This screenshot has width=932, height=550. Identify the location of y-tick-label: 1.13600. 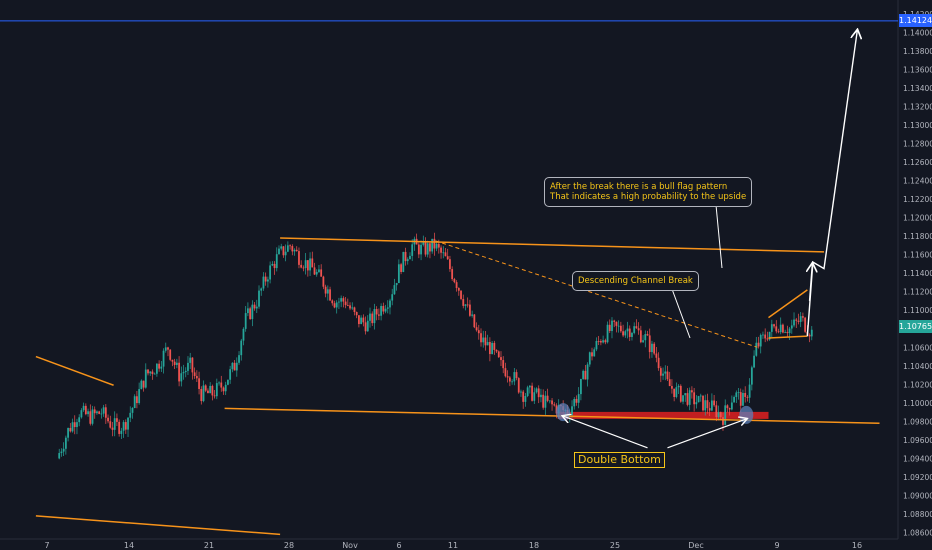
(917, 69).